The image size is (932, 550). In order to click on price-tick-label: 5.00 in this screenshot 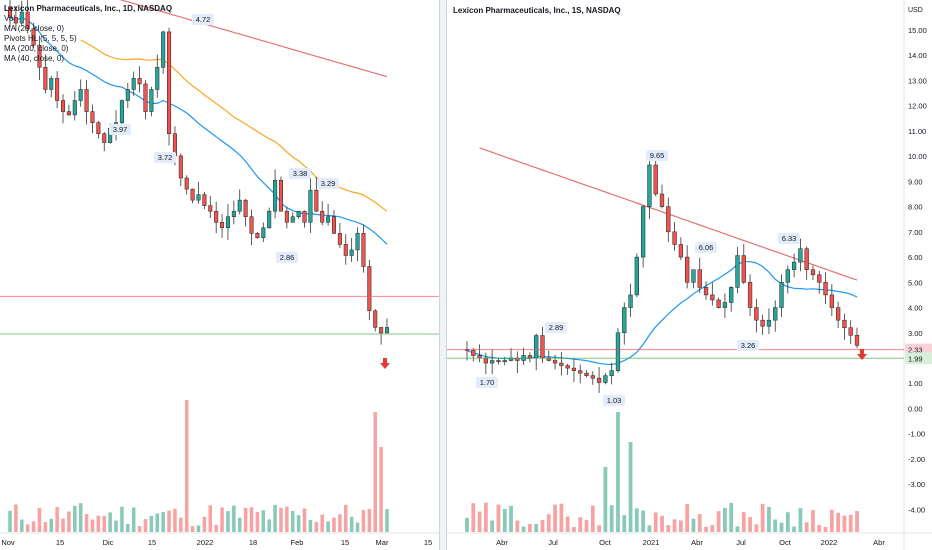, I will do `click(915, 282)`.